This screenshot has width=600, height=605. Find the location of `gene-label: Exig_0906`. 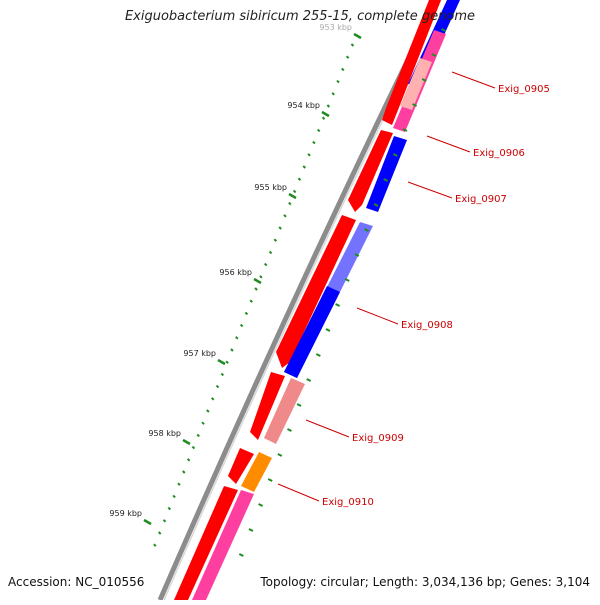

gene-label: Exig_0906 is located at coordinates (499, 153).